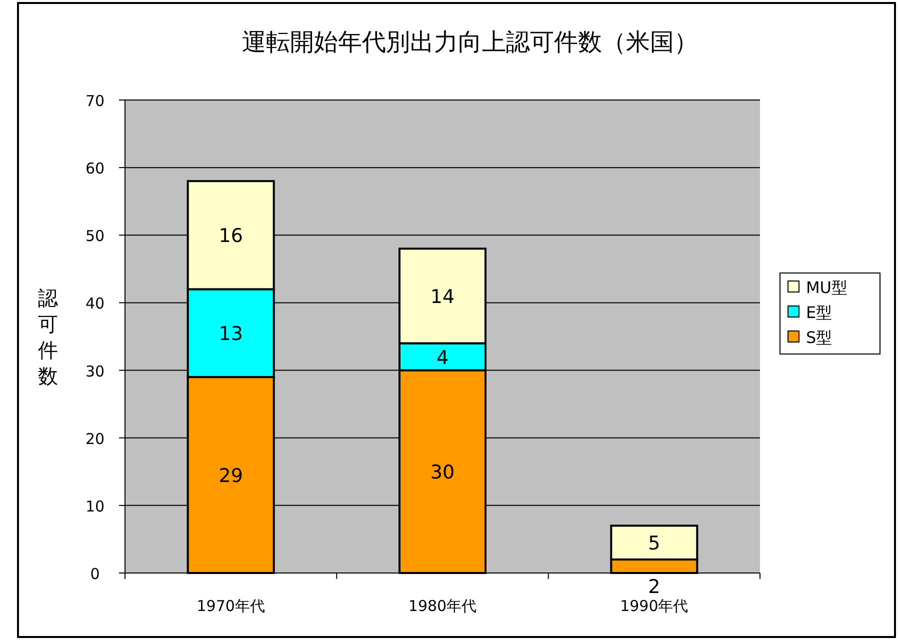  I want to click on data-label: 4, so click(442, 357).